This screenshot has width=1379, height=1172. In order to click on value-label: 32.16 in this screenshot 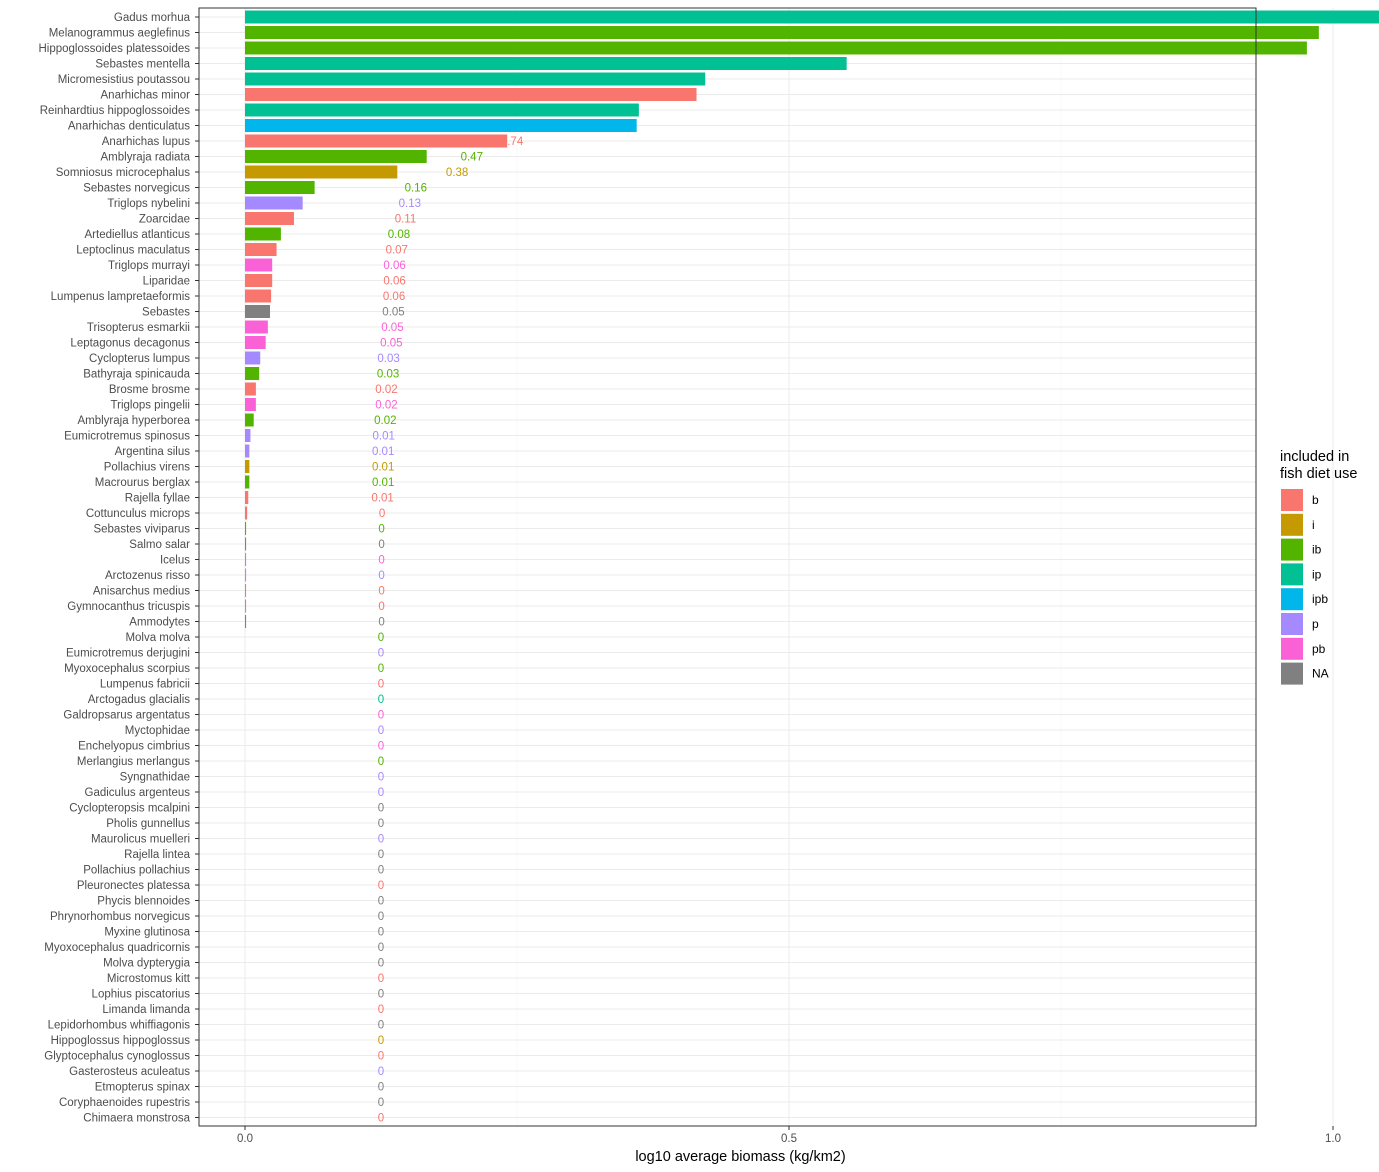, I will do `click(1208, 18)`.